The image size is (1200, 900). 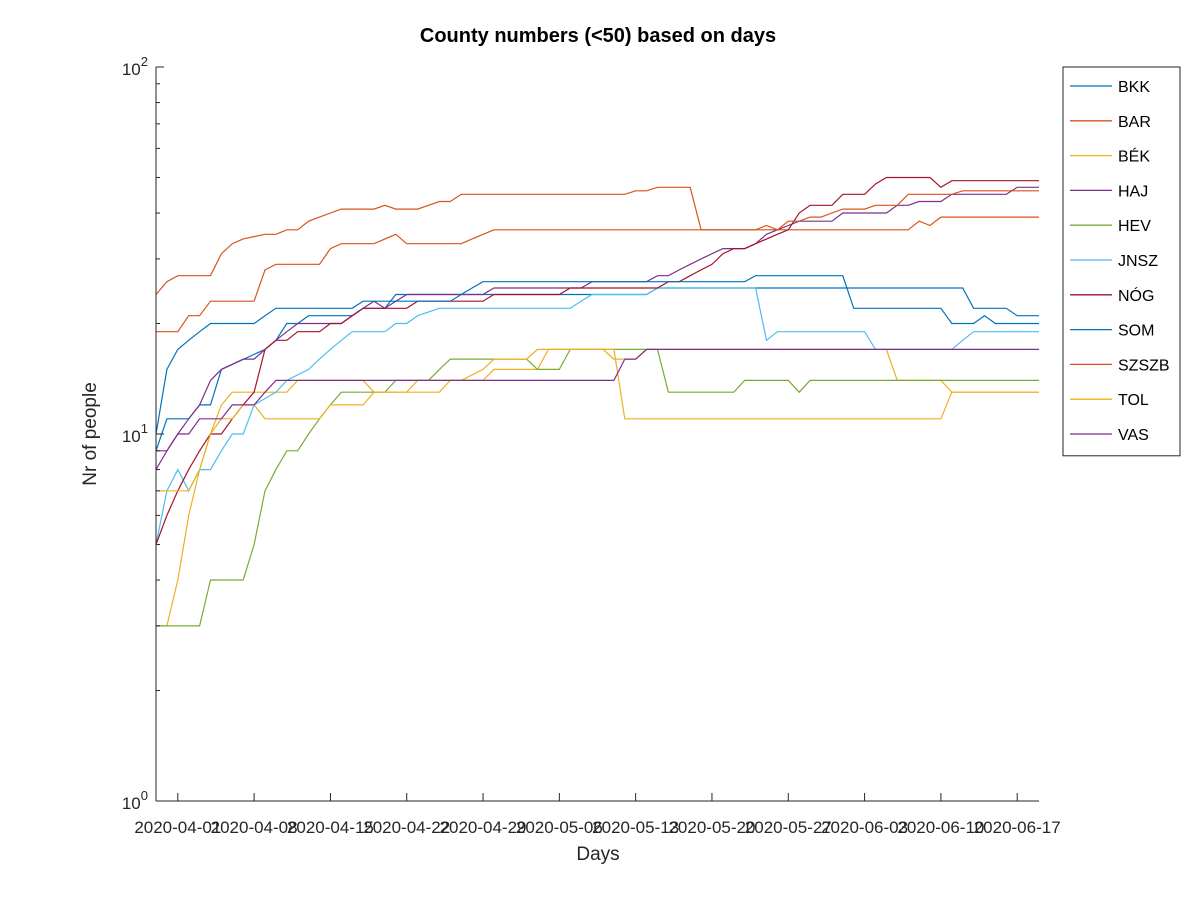 I want to click on series-line-som, so click(x=597, y=355).